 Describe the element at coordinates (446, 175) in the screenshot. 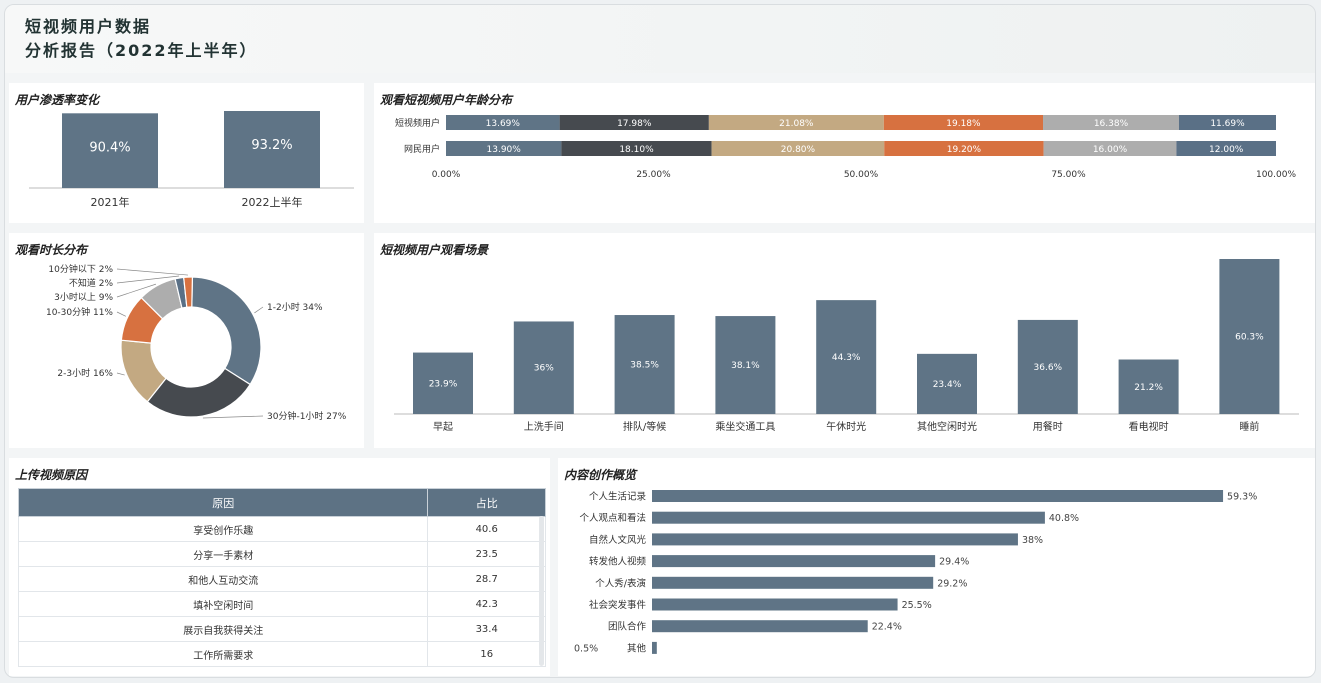

I see `age-x-tick-label: 0.00%` at that location.